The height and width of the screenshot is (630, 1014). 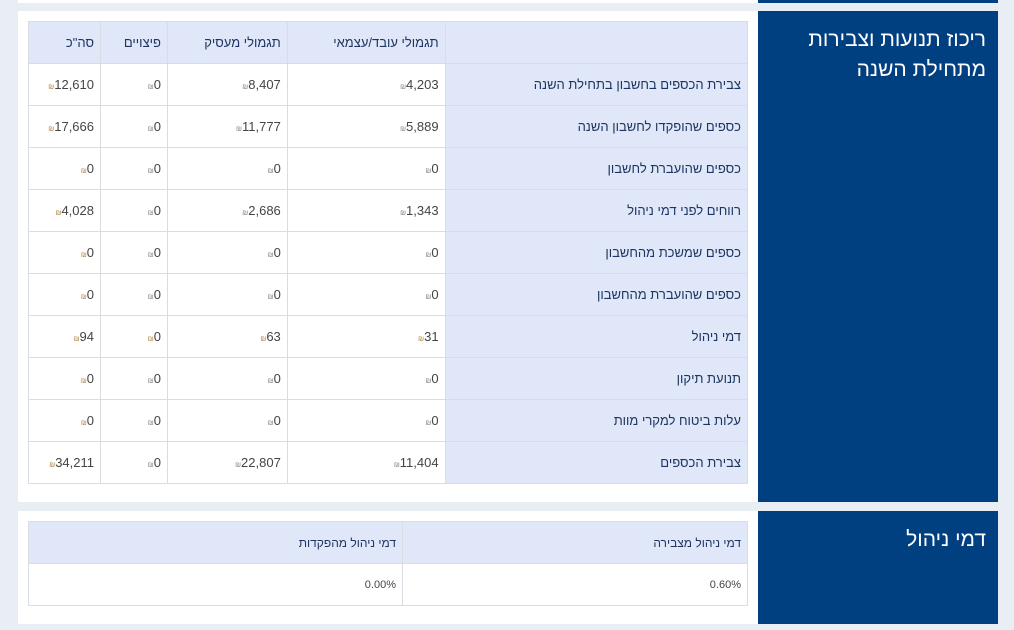 I want to click on table-header-row: דמי ניהול מצבירה דמי ניהול מהפקדות, so click(x=388, y=542).